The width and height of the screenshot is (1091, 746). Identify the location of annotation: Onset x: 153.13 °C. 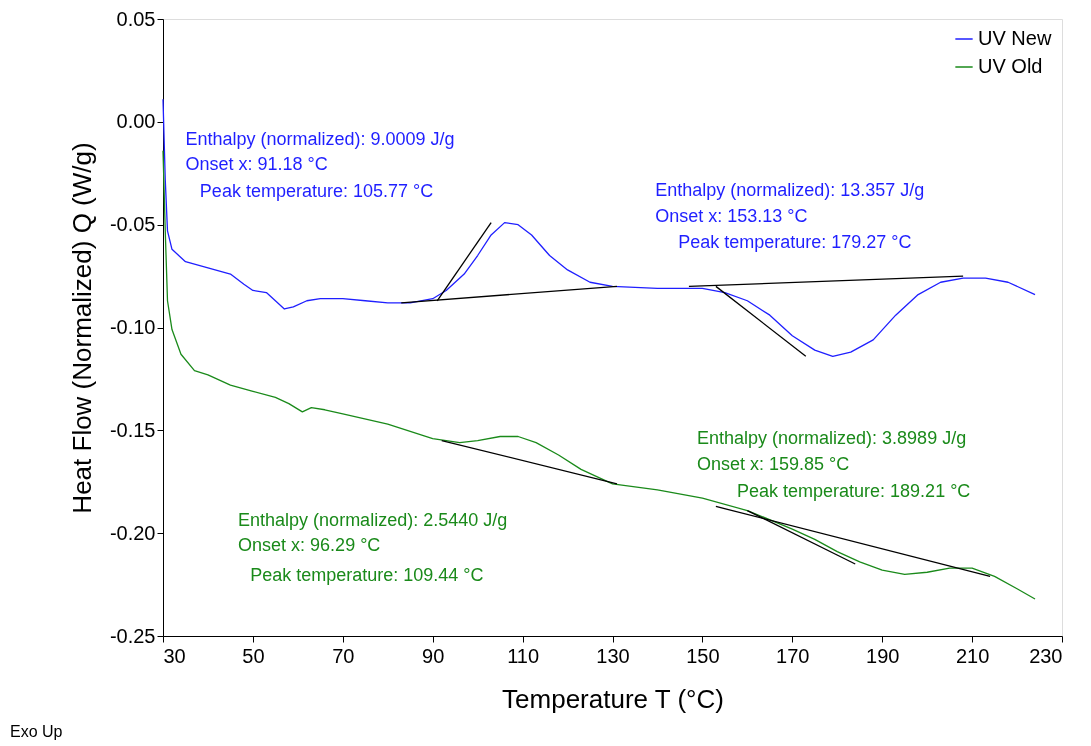
(731, 216).